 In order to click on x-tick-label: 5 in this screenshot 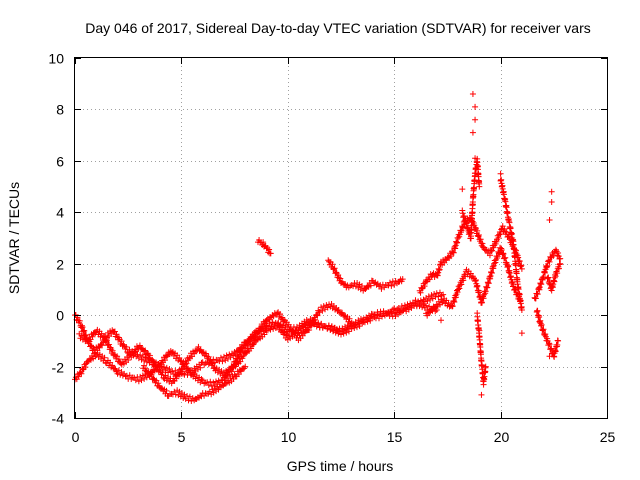, I will do `click(182, 437)`.